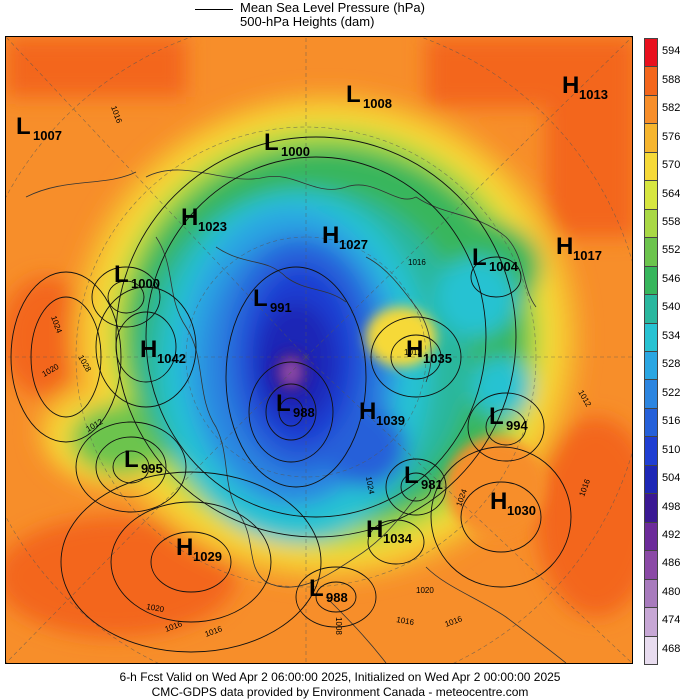  I want to click on isobar-value-label: 1008, so click(338, 626).